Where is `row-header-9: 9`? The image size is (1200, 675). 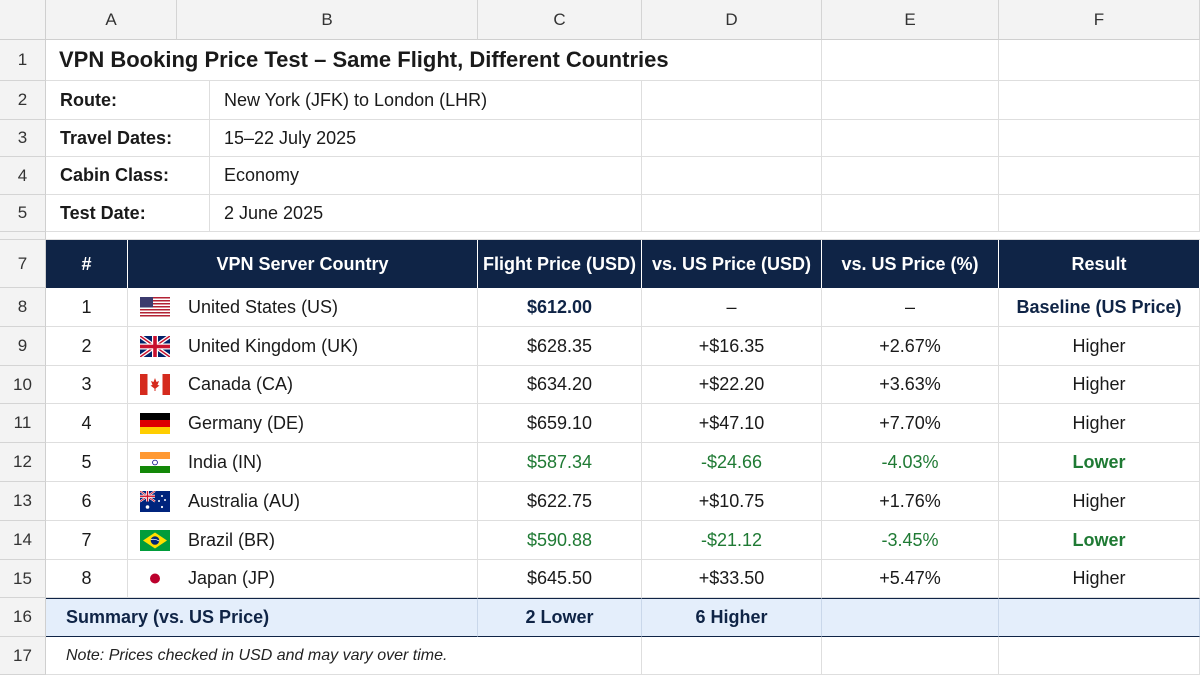 row-header-9: 9 is located at coordinates (23, 346).